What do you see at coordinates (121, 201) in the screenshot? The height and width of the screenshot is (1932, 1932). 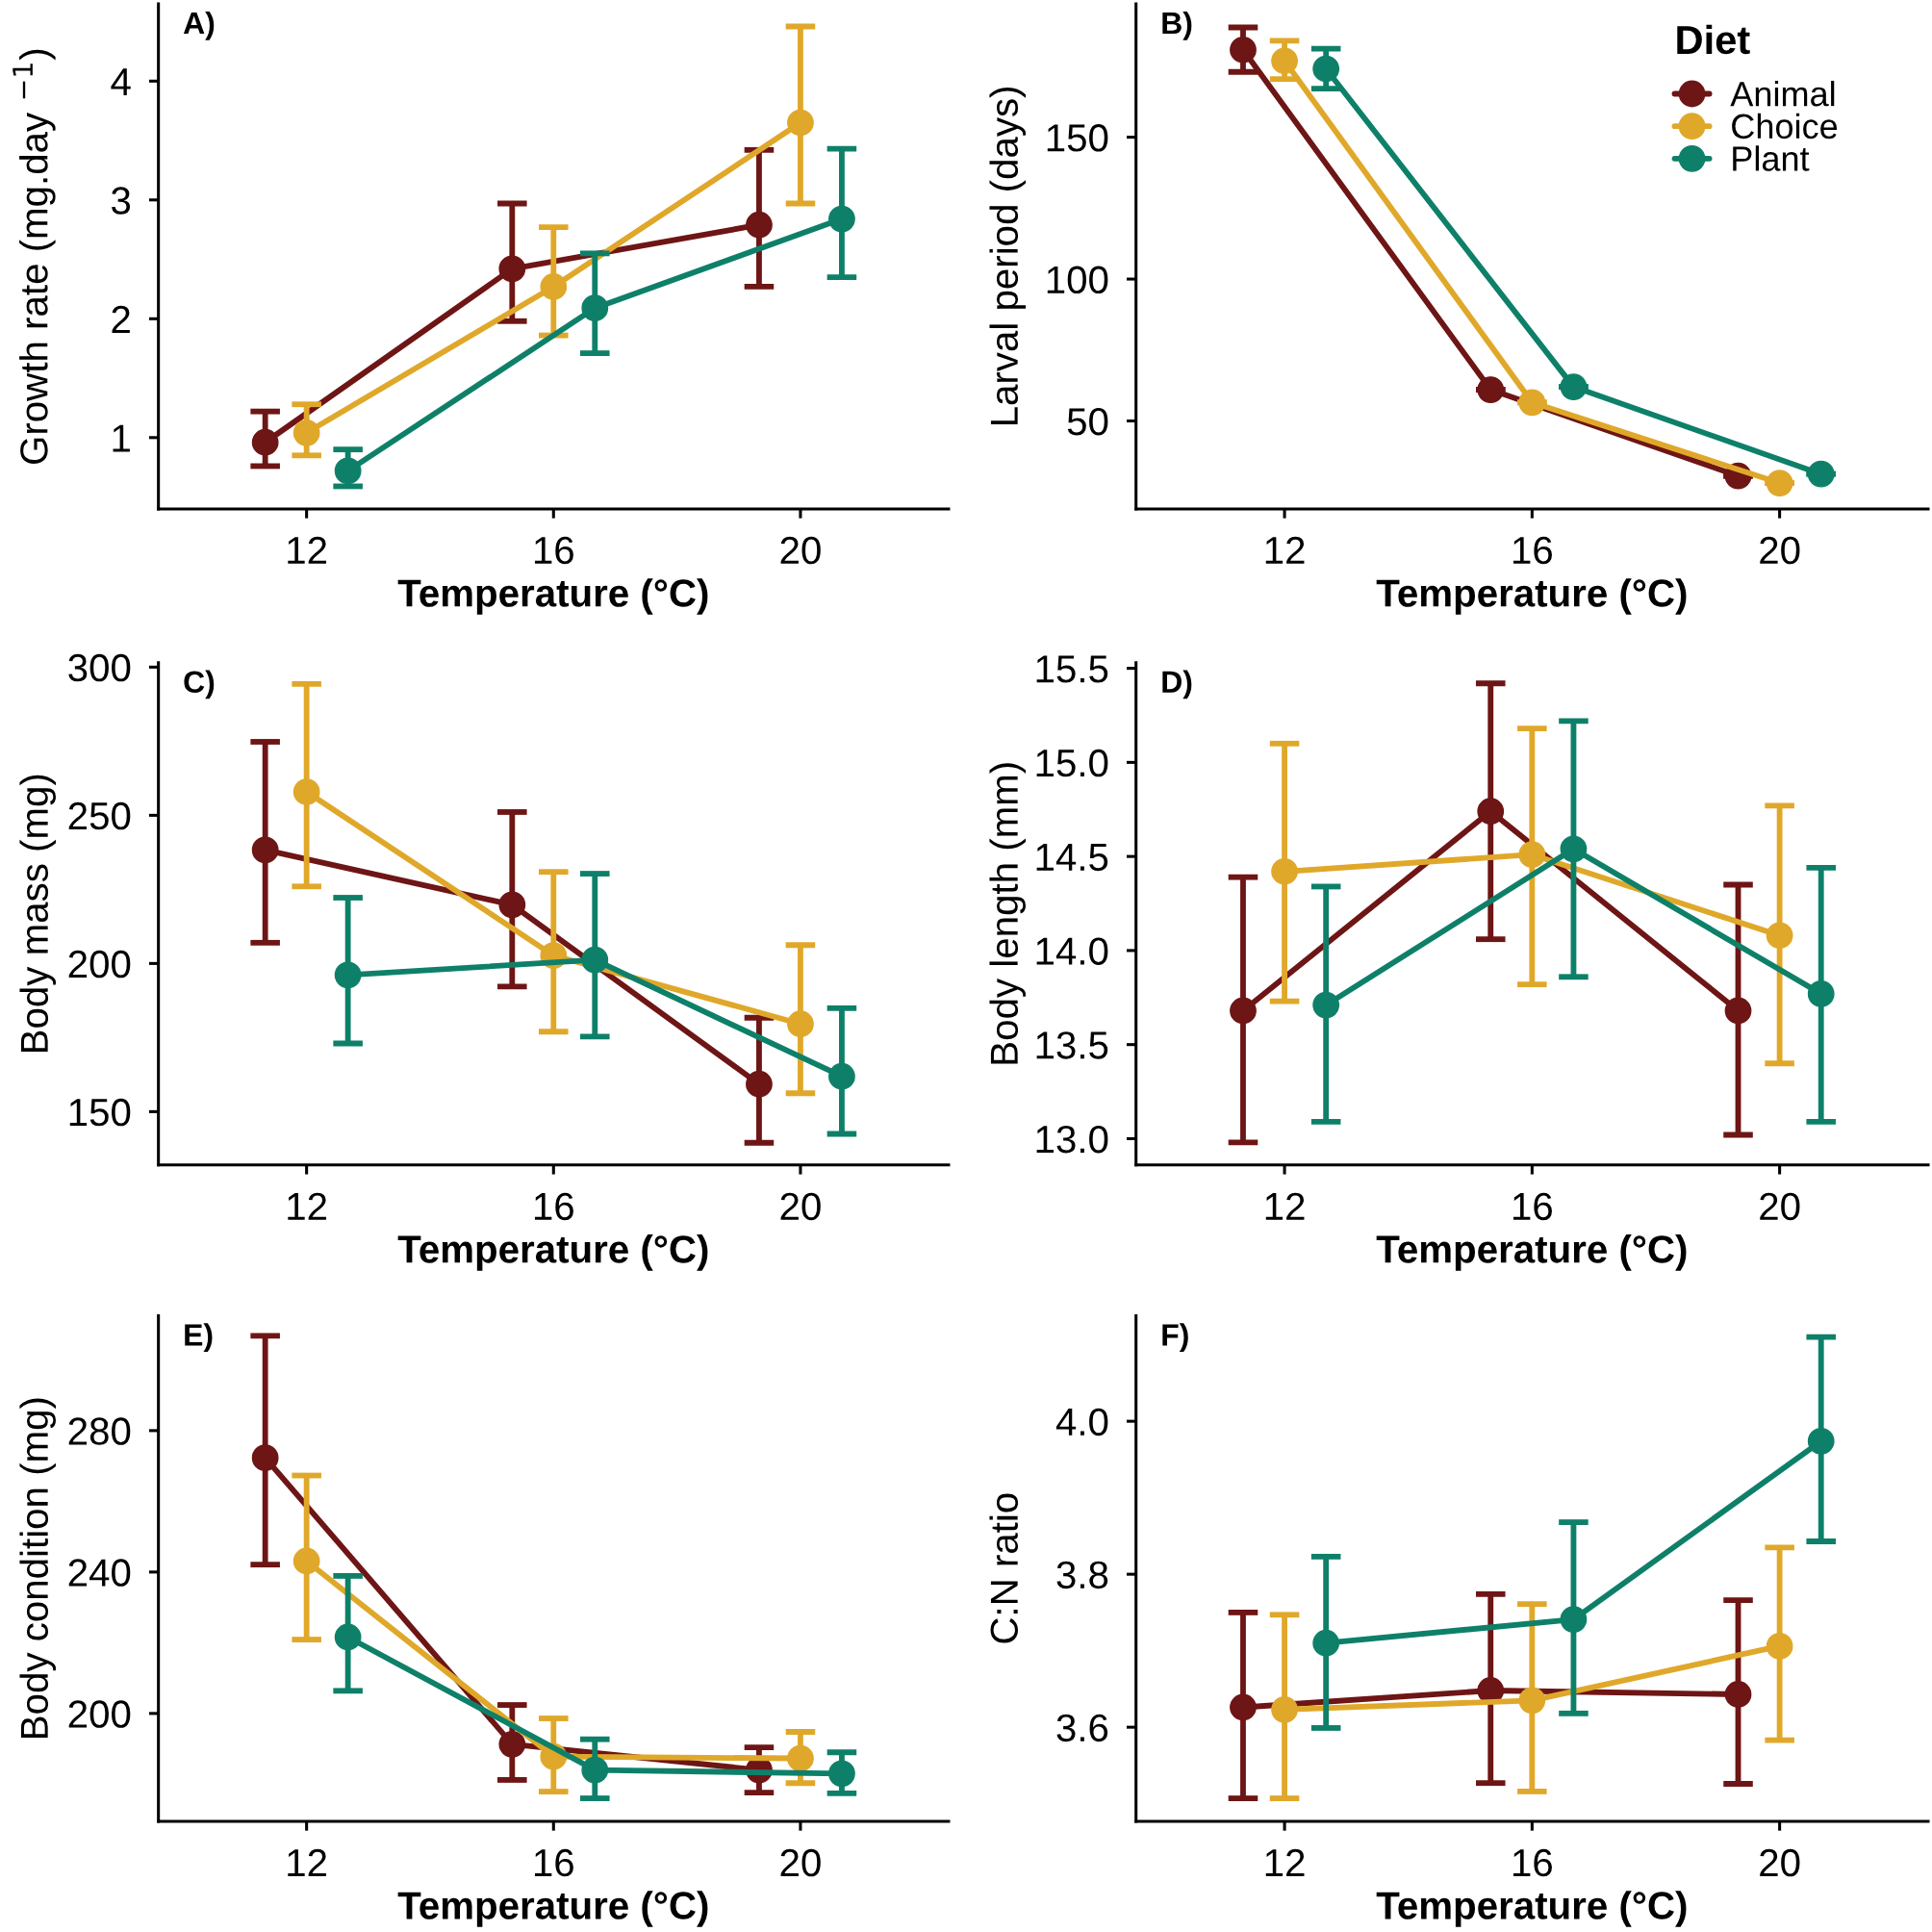 I see `y-tick-label: 3` at bounding box center [121, 201].